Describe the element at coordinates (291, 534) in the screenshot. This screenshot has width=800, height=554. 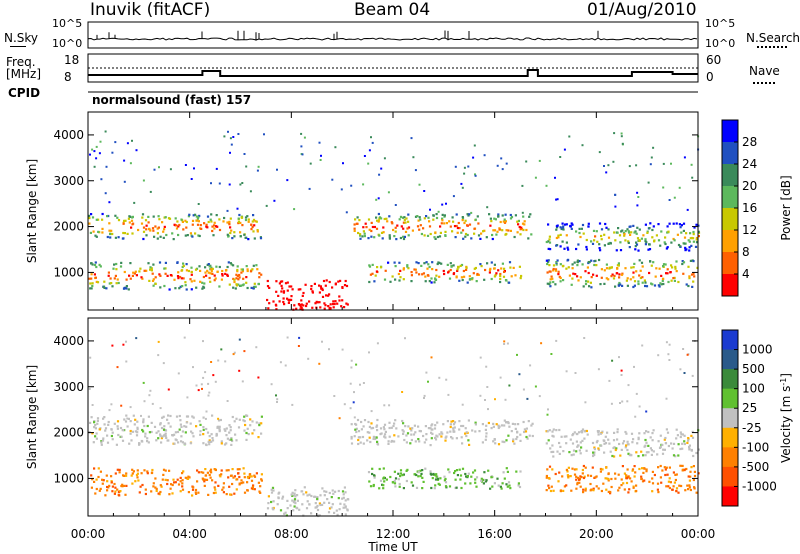
I see `time-tick-label: 08:00` at that location.